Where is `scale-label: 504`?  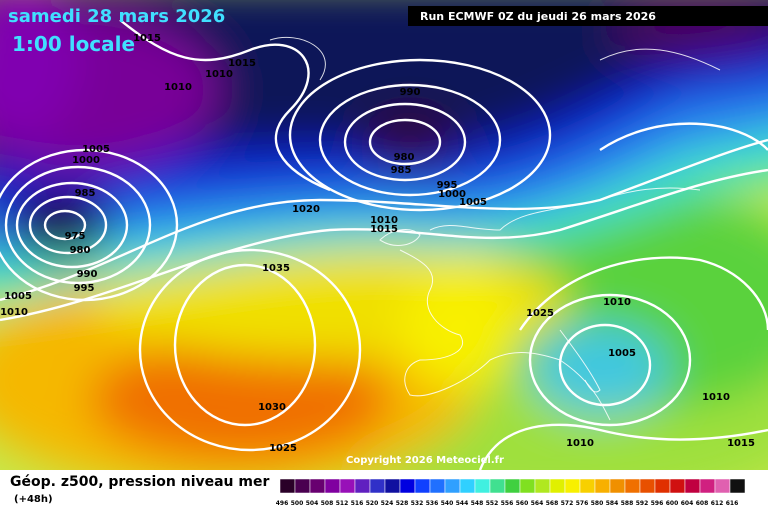 scale-label: 504 is located at coordinates (312, 503).